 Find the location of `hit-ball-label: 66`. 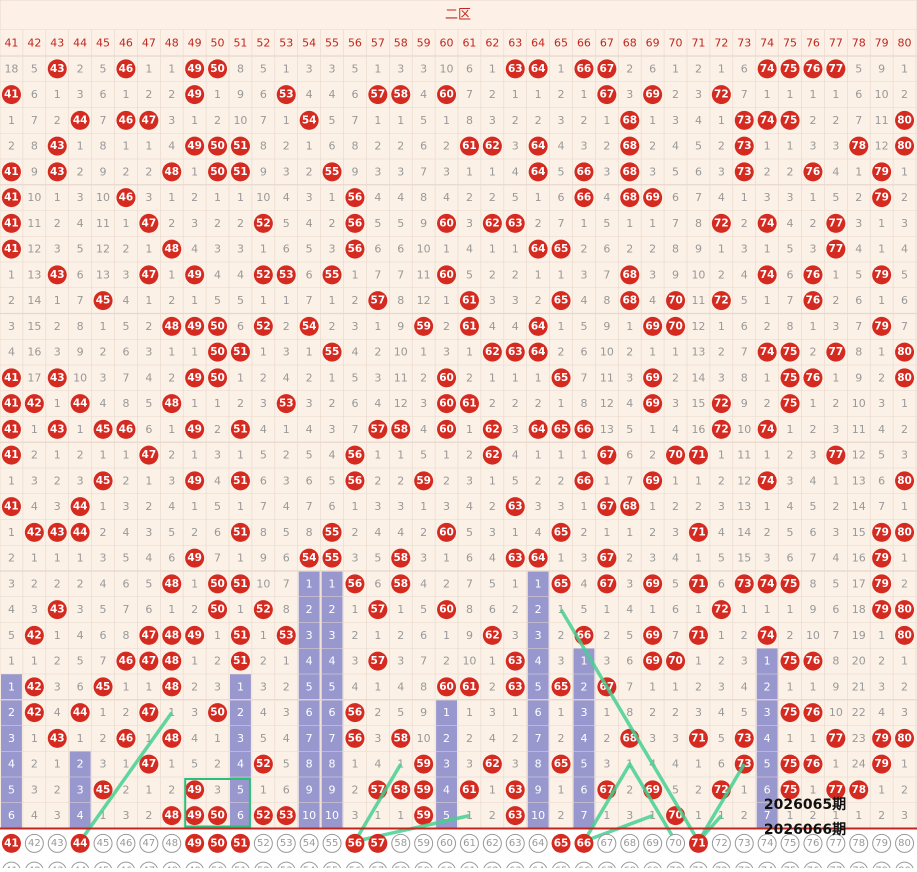

hit-ball-label: 66 is located at coordinates (584, 429).